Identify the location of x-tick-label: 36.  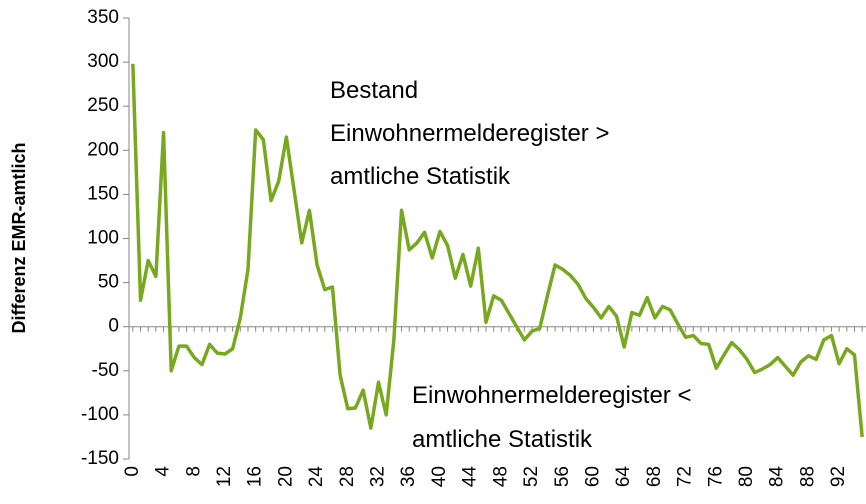
(408, 476).